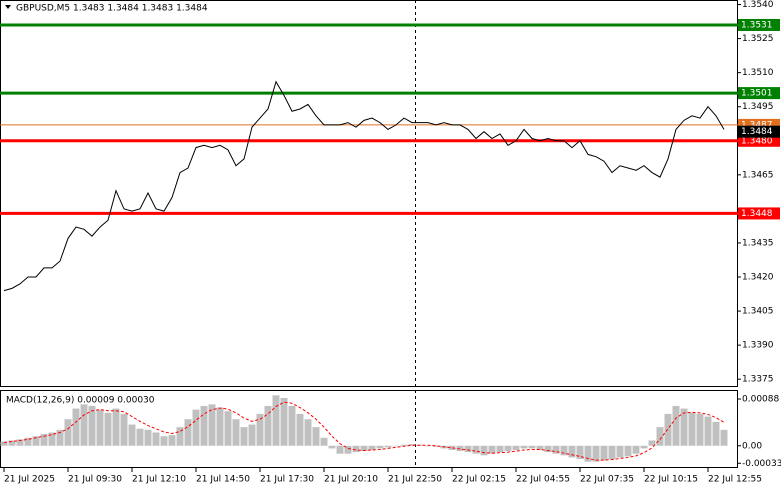 The image size is (781, 489). Describe the element at coordinates (607, 480) in the screenshot. I see `x-tick-label: 22 Jul 07:35` at that location.